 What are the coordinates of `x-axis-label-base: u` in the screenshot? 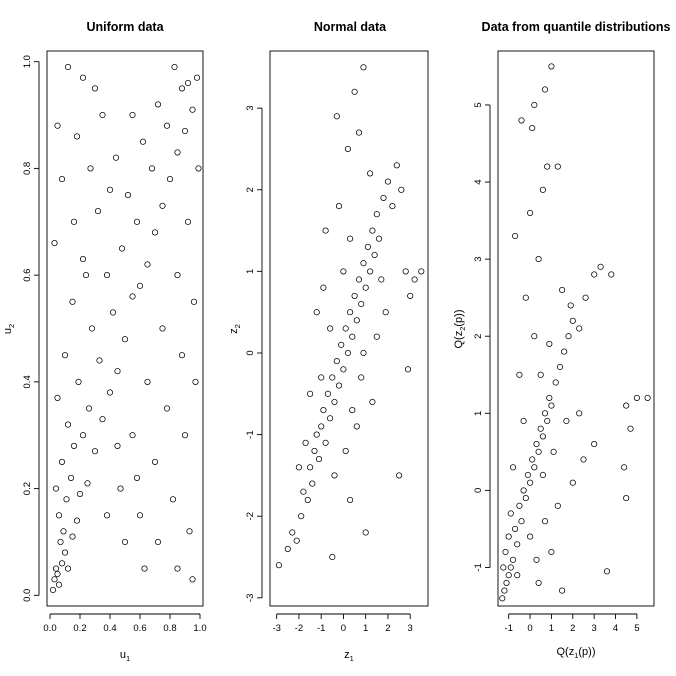 It's located at (123, 655).